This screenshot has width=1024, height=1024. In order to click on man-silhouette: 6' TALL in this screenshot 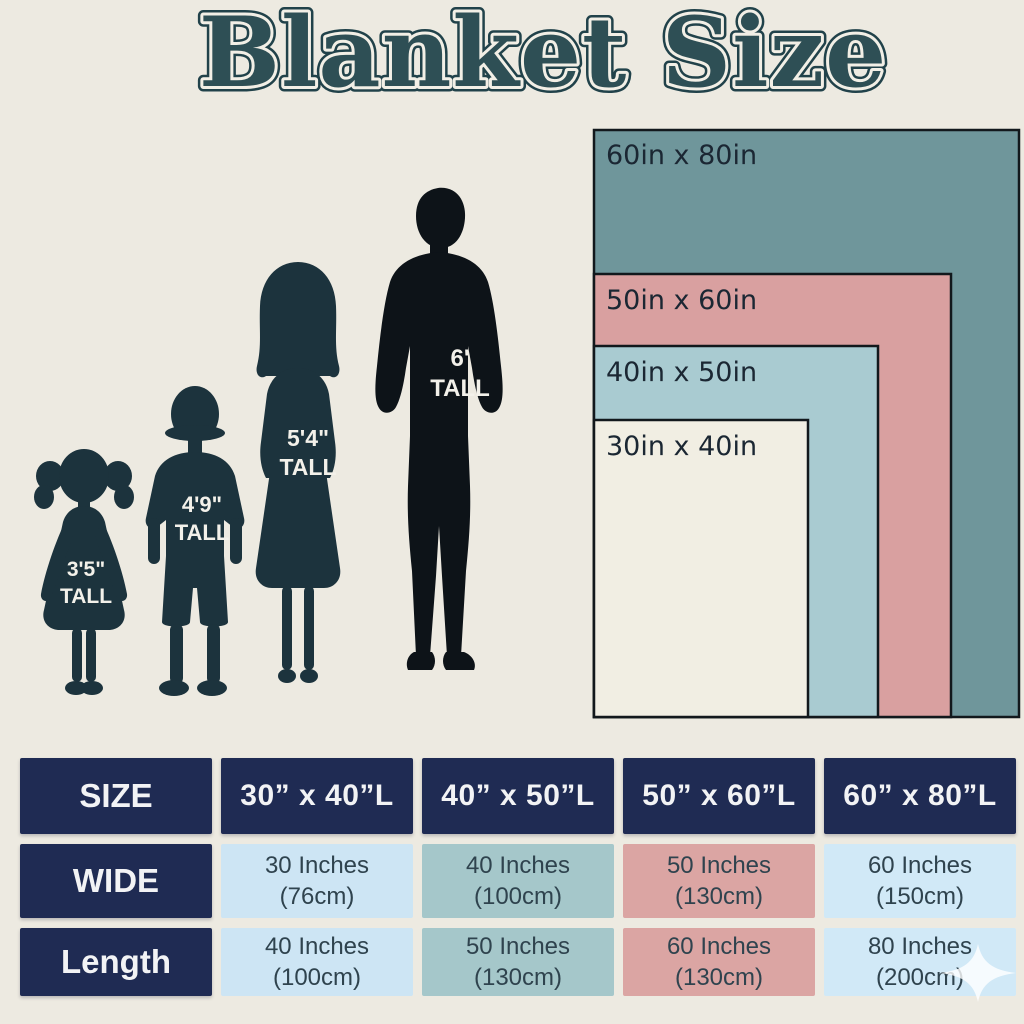, I will do `click(439, 428)`.